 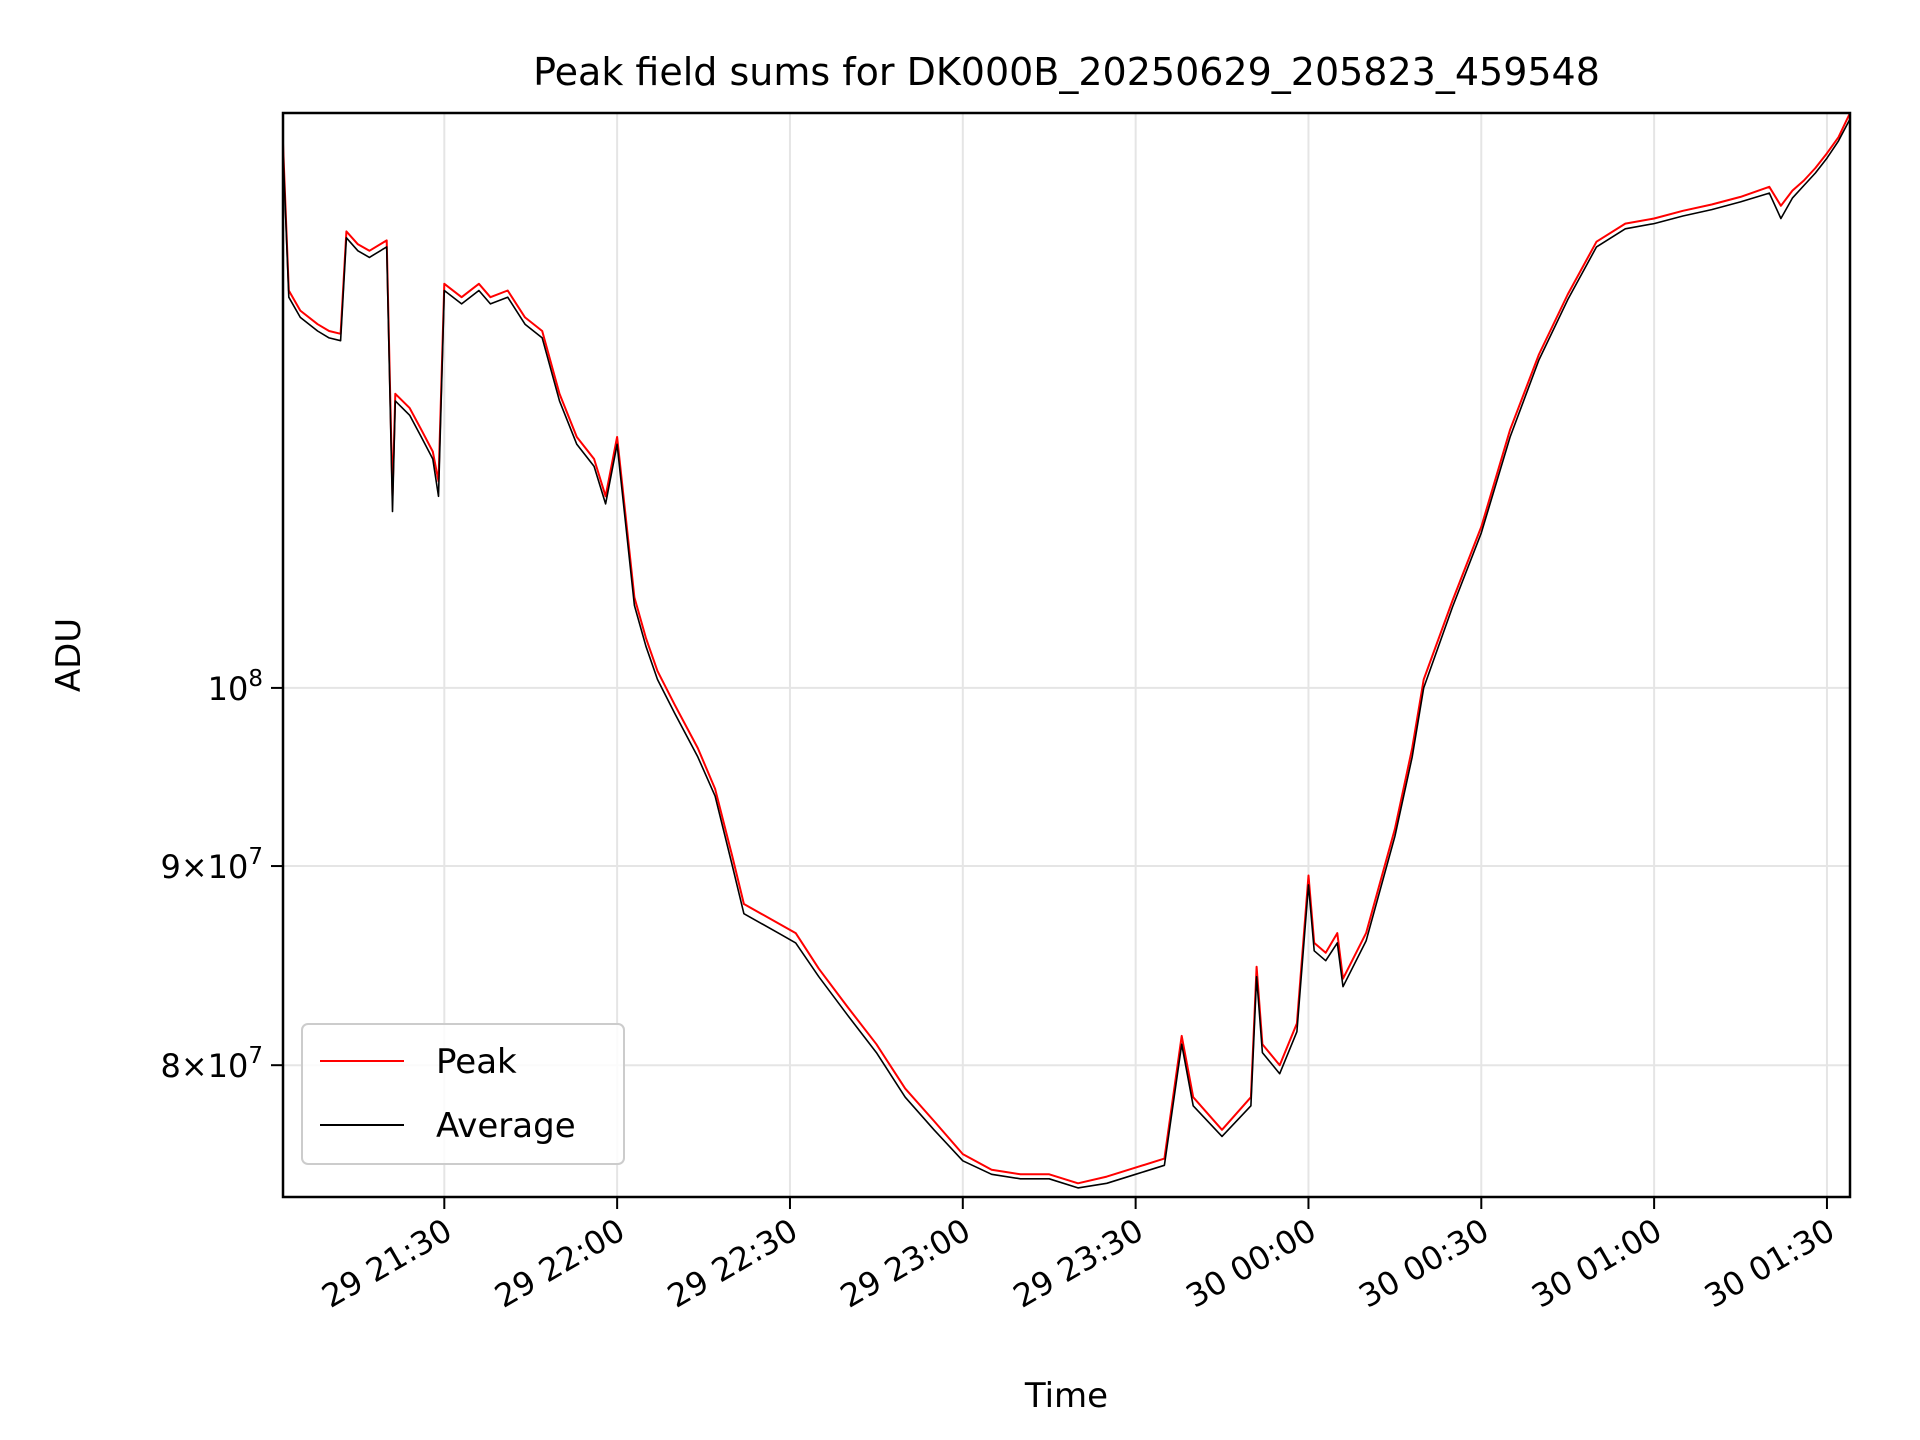 What do you see at coordinates (506, 1126) in the screenshot?
I see `legend-label-average: Average` at bounding box center [506, 1126].